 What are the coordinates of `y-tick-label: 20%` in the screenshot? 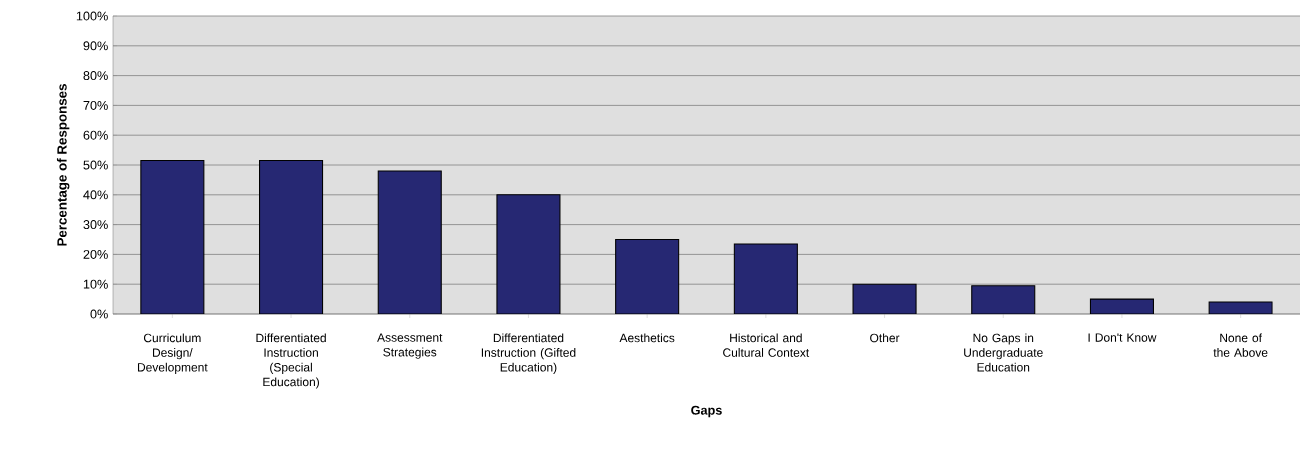 It's located at (95, 254).